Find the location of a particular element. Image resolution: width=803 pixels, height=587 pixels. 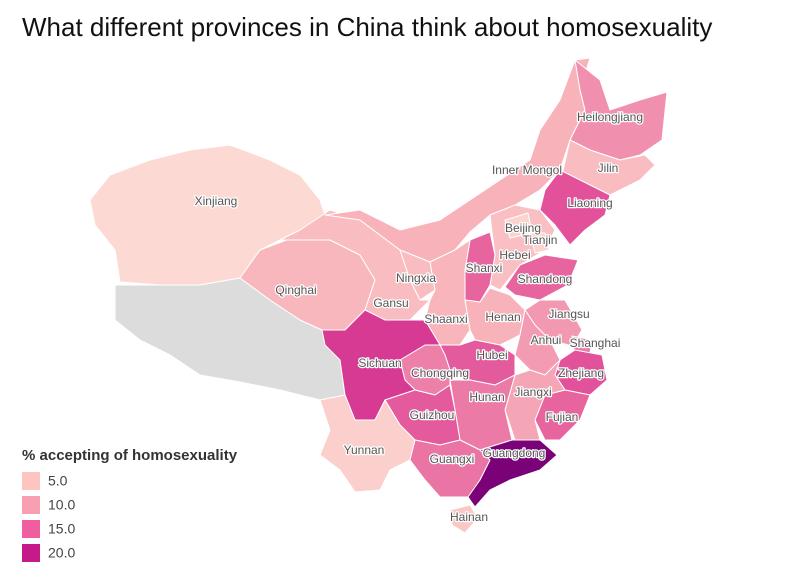

province-label: Qinghai is located at coordinates (295, 290).